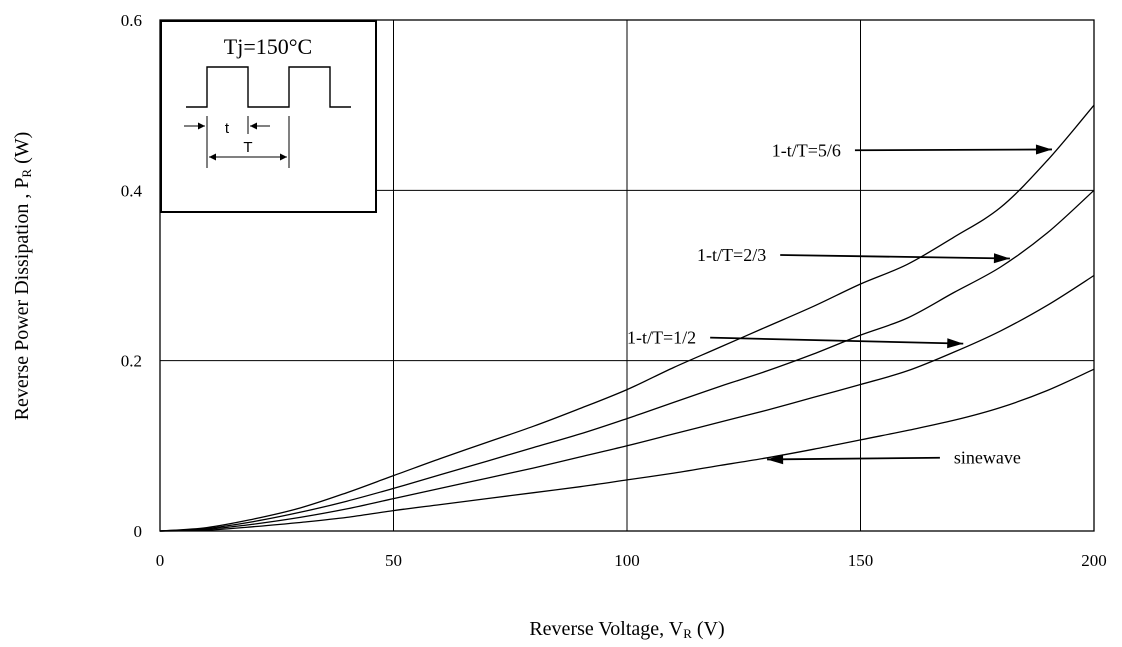 The image size is (1122, 647). What do you see at coordinates (283, 157) in the screenshot?
I see `period-arrowhead-right` at bounding box center [283, 157].